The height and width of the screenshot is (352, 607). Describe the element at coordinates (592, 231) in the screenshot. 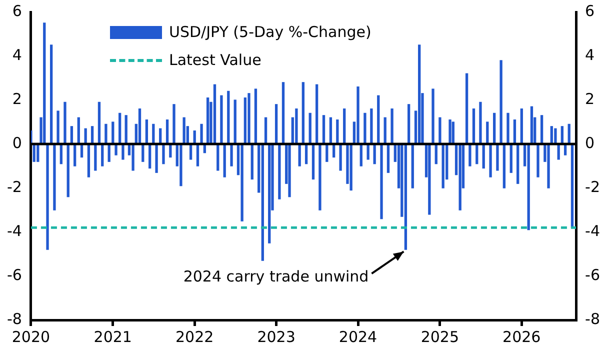

I see `y2-tick-label: -4` at that location.